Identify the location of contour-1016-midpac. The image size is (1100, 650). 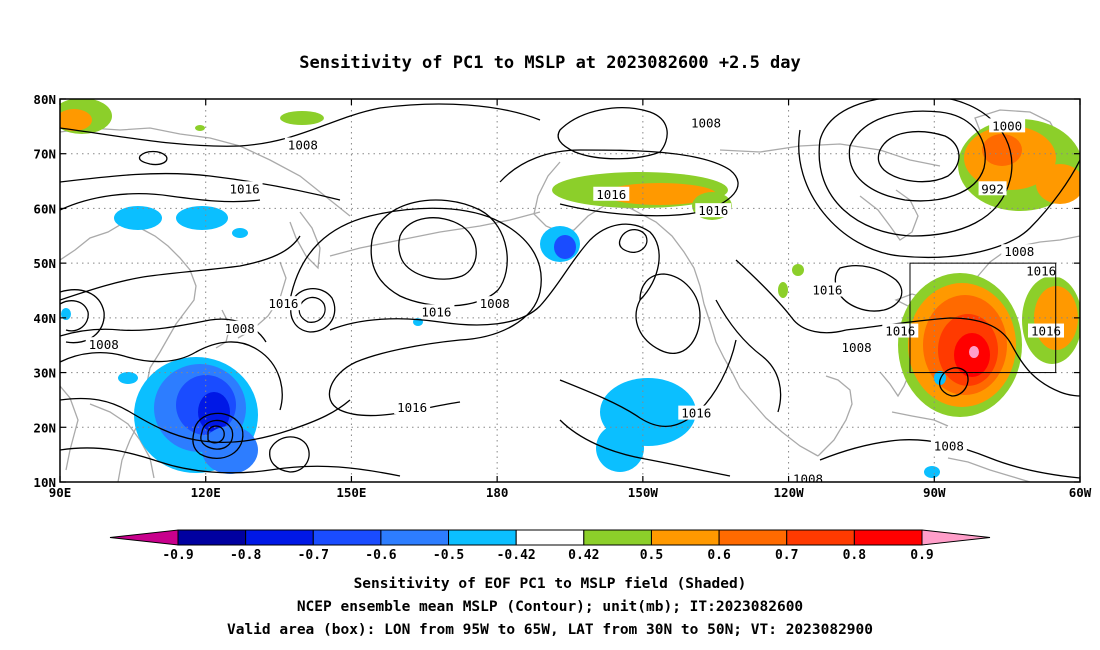
(415, 312).